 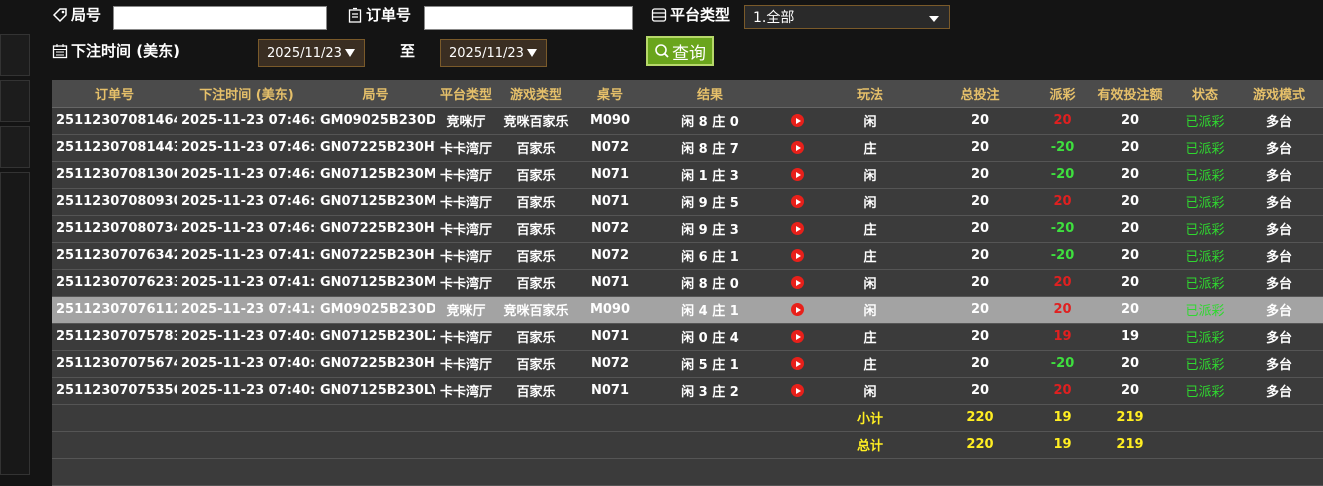 What do you see at coordinates (59, 14) in the screenshot?
I see `tag-icon` at bounding box center [59, 14].